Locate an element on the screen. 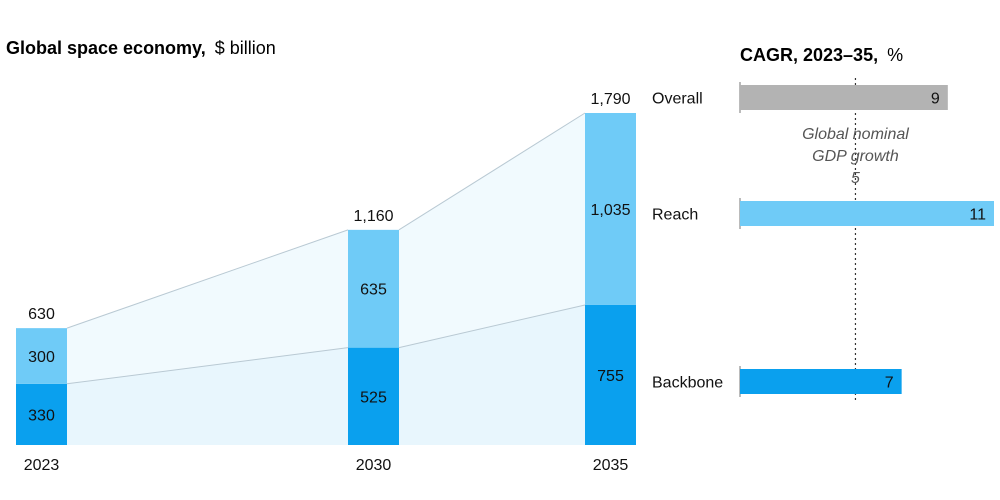 The height and width of the screenshot is (500, 1000). reach-value-label: 1,035 is located at coordinates (610, 210).